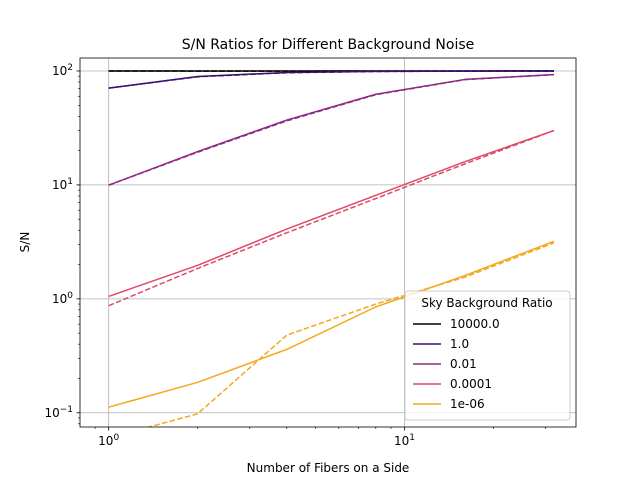  I want to click on legend-label: 10000.0, so click(475, 324).